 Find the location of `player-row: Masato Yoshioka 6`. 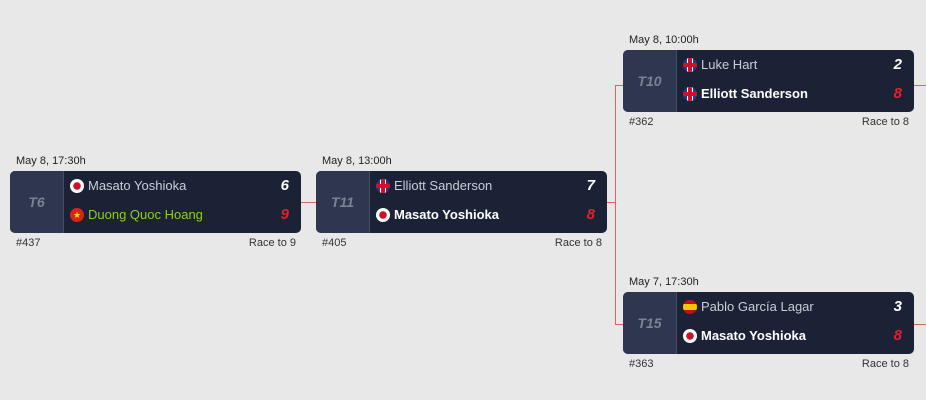

player-row: Masato Yoshioka 6 is located at coordinates (179, 185).